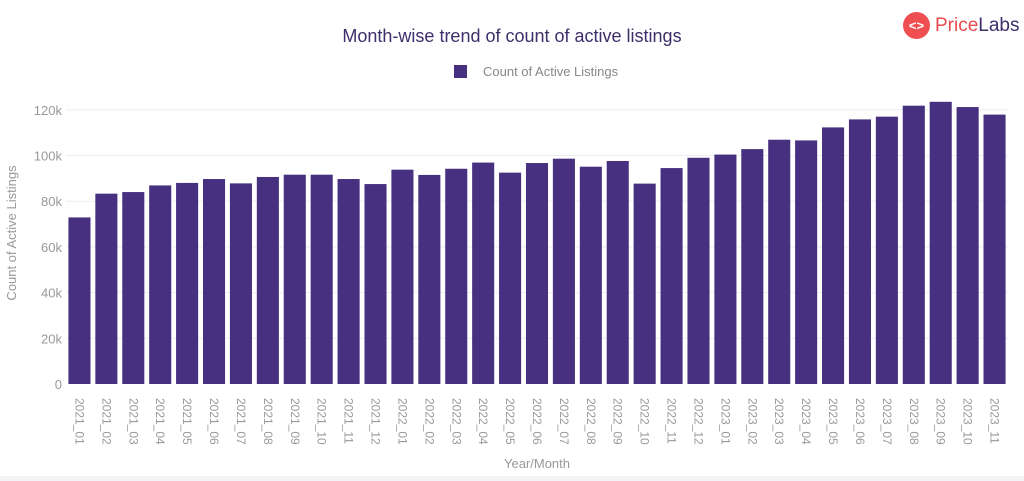 The width and height of the screenshot is (1024, 481). I want to click on x-tick-label: 2022_01, so click(402, 421).